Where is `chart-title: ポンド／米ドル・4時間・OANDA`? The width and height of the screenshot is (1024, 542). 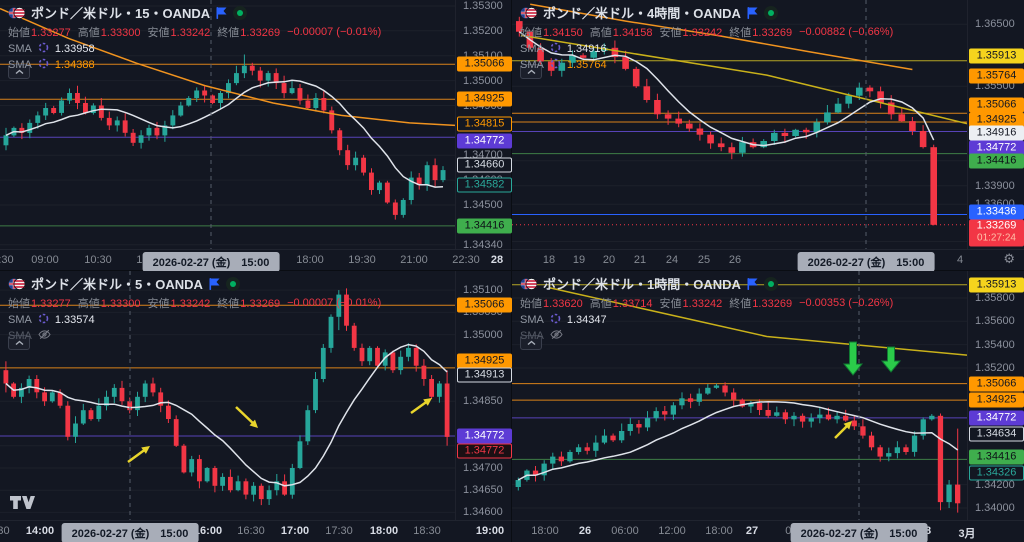
chart-title: ポンド／米ドル・4時間・OANDA is located at coordinates (642, 13).